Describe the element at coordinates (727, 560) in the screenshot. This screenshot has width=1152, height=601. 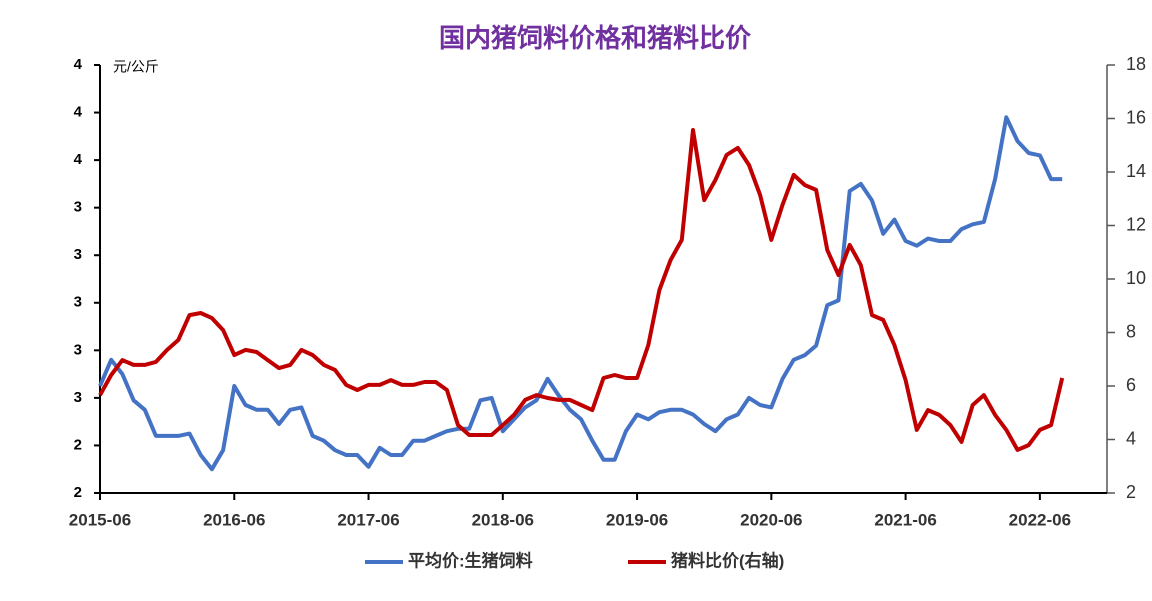
I see `legend-label: 猪料比价(右轴)` at that location.